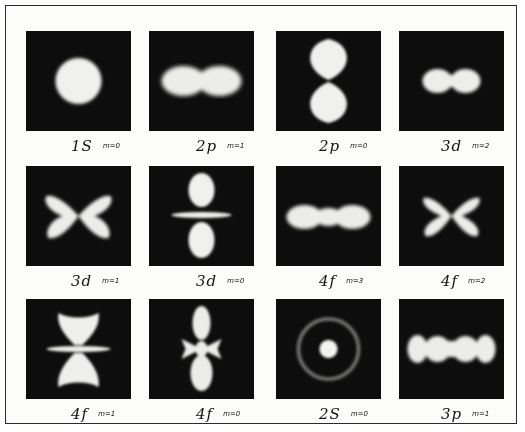  What do you see at coordinates (355, 281) in the screenshot?
I see `magnetic-number: m=3` at bounding box center [355, 281].